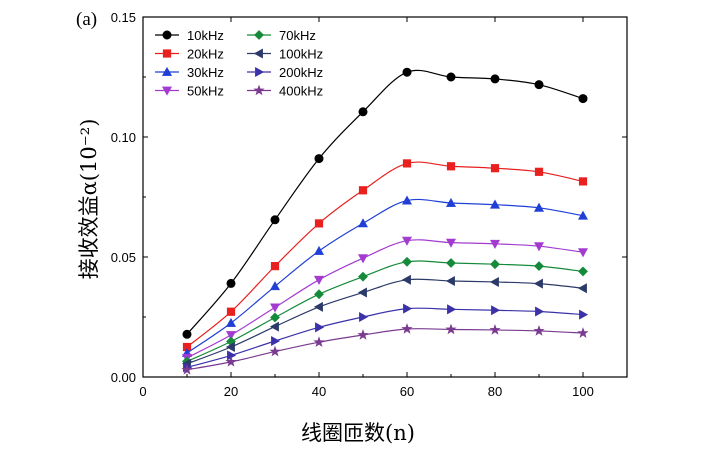 The height and width of the screenshot is (462, 726). I want to click on legend-item-30kHz: 30kHz, so click(189, 72).